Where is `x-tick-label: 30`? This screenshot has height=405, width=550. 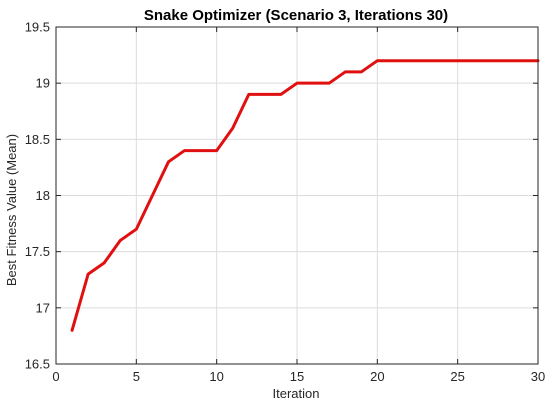 x-tick-label: 30 is located at coordinates (538, 376).